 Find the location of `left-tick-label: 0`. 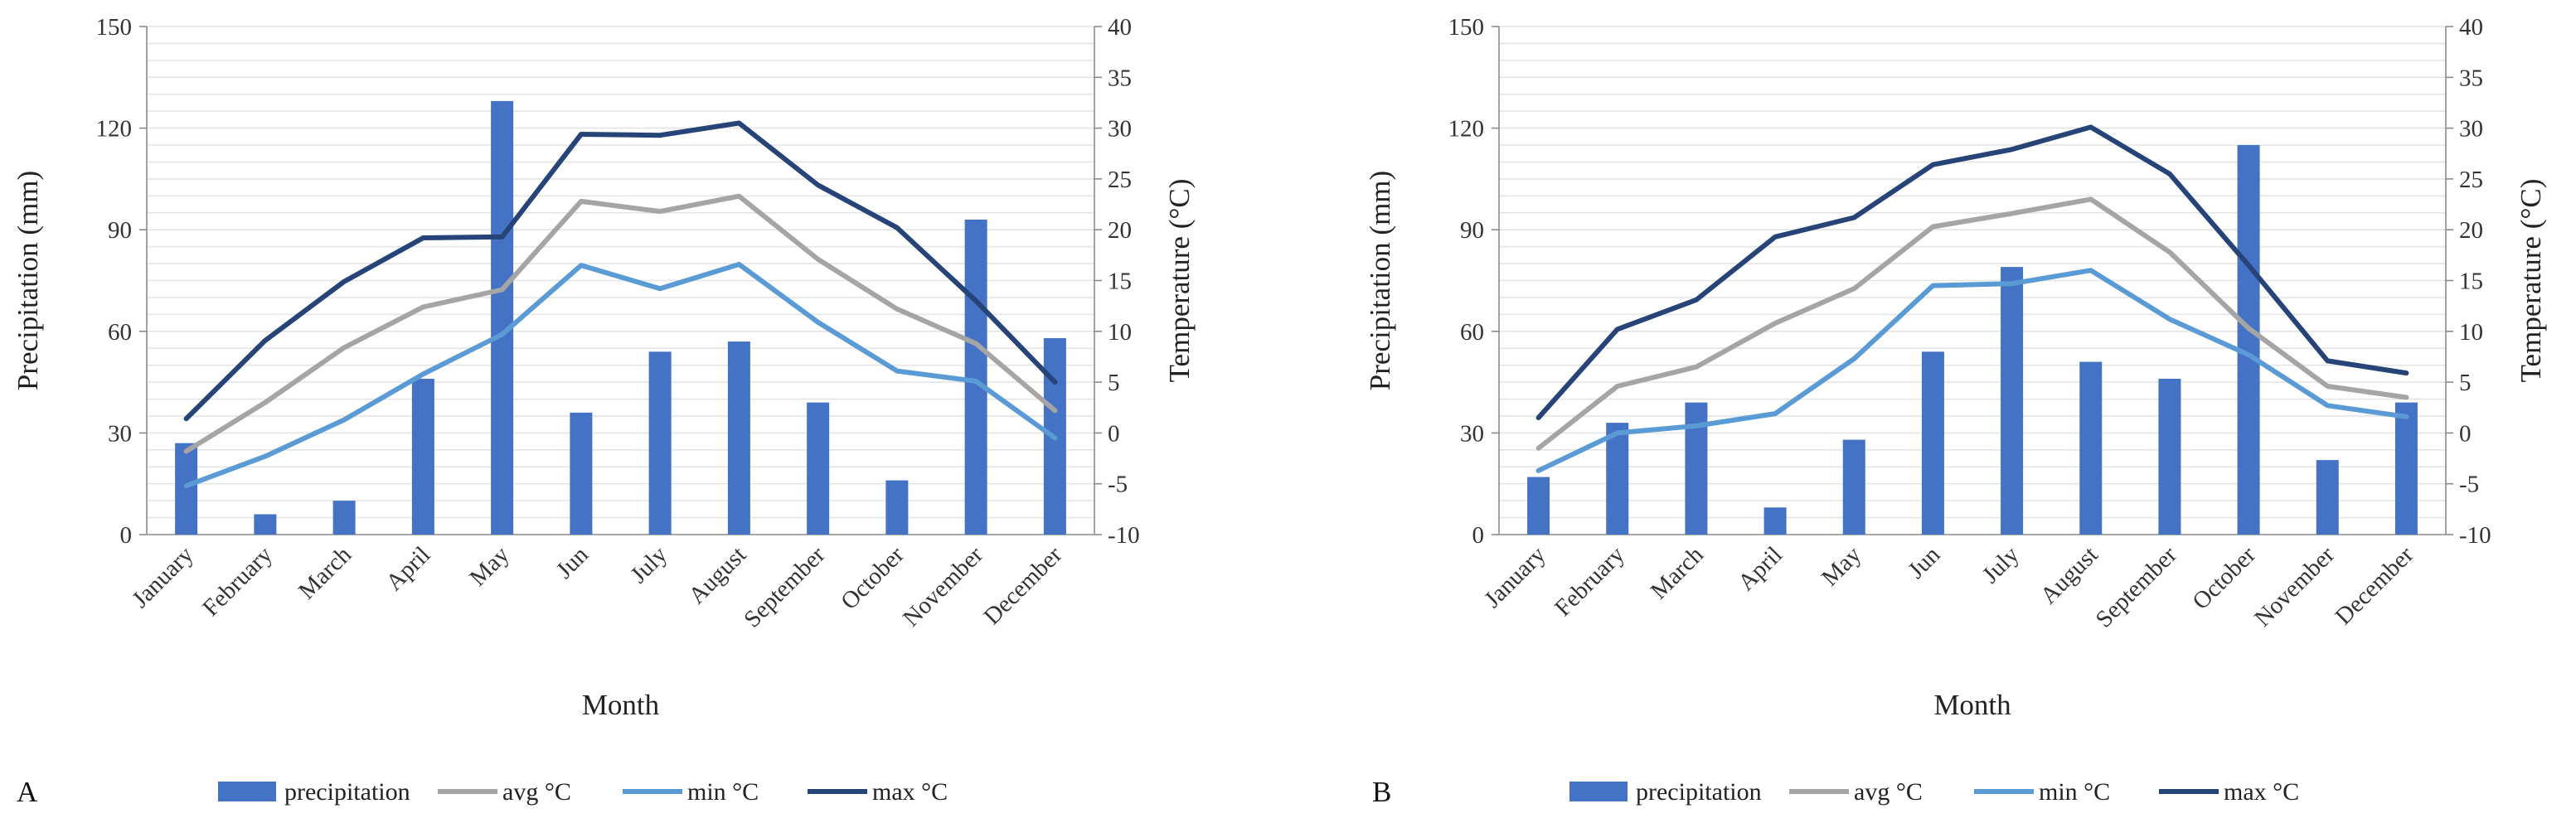

left-tick-label: 0 is located at coordinates (1478, 535).